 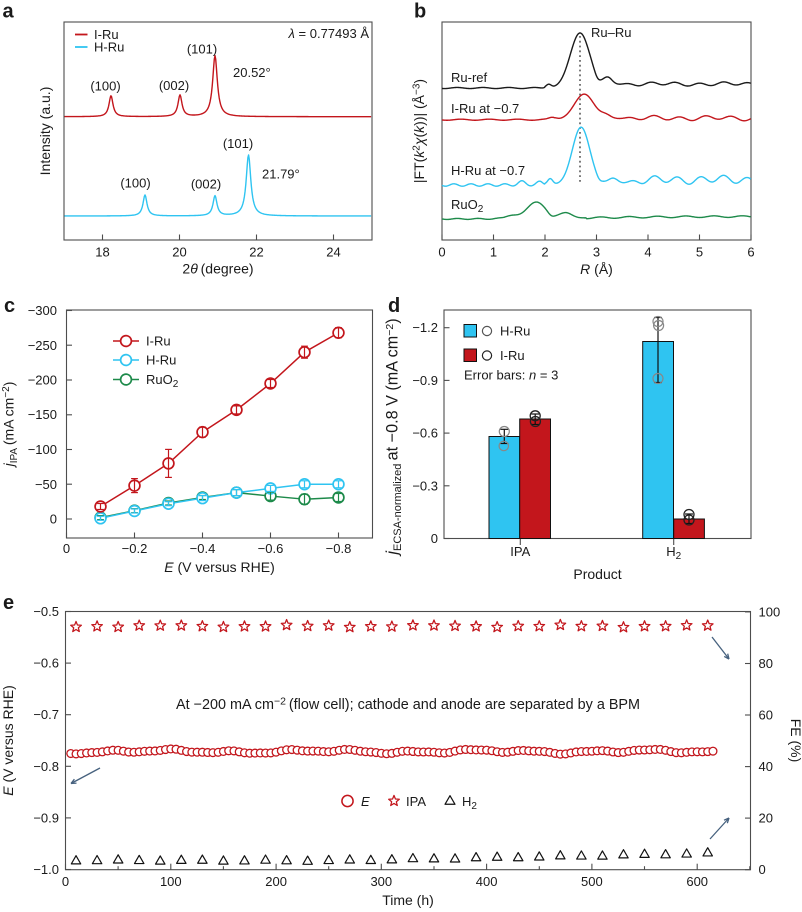 What do you see at coordinates (329, 33) in the screenshot?
I see `svg-text: λ = 0.77493 Å` at bounding box center [329, 33].